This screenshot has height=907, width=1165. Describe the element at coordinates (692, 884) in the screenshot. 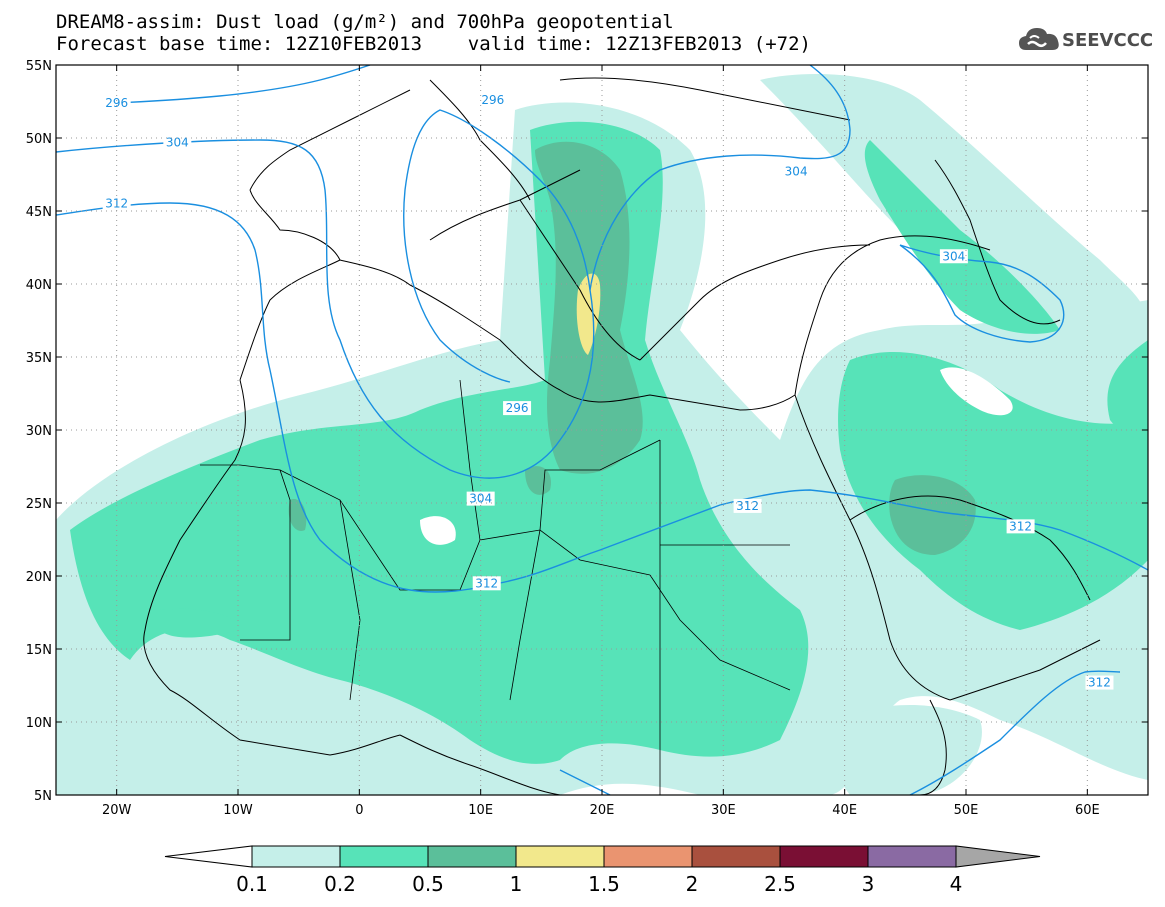

I see `colorbar-label: 2` at that location.